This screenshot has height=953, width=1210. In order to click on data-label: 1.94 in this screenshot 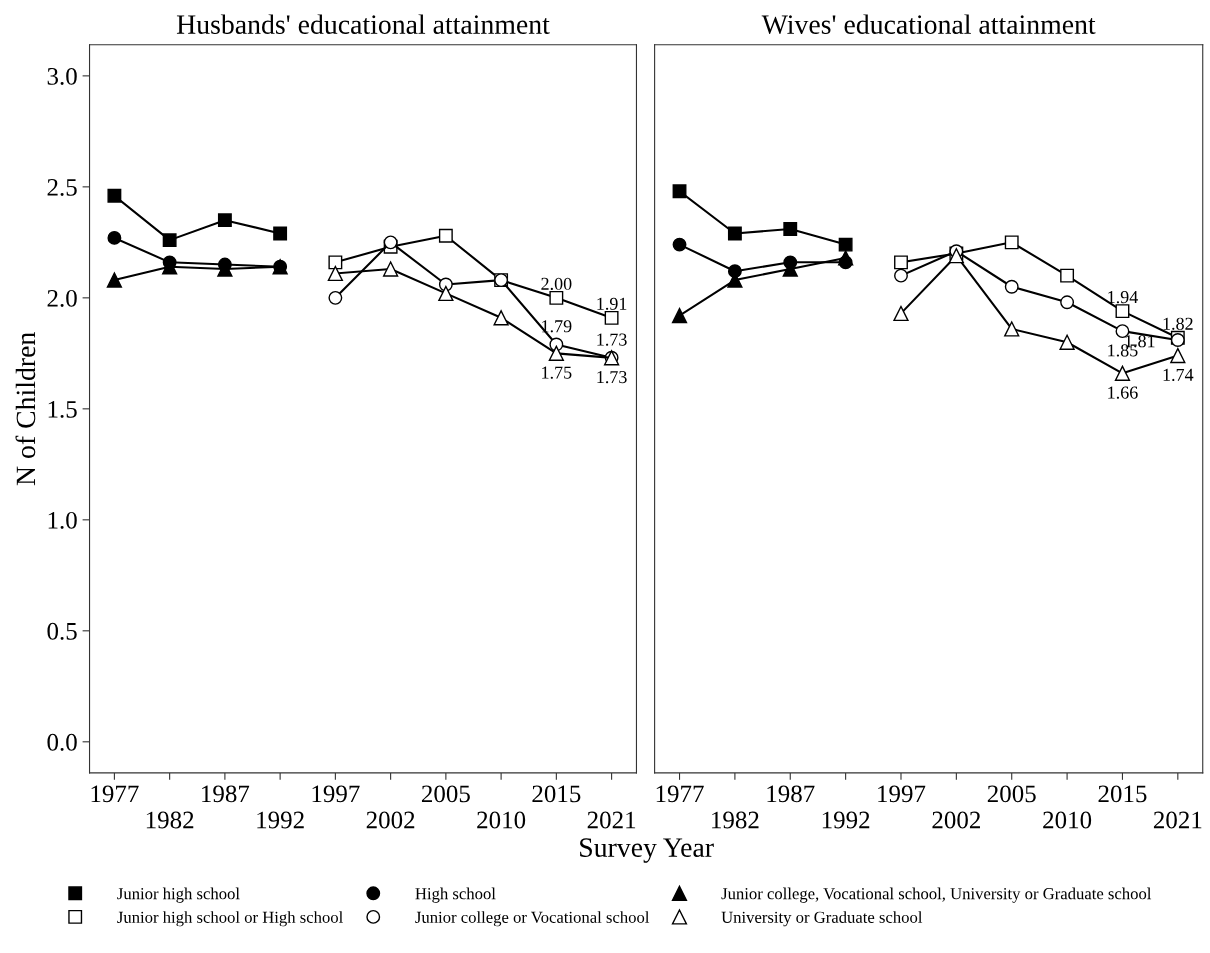, I will do `click(1123, 297)`.